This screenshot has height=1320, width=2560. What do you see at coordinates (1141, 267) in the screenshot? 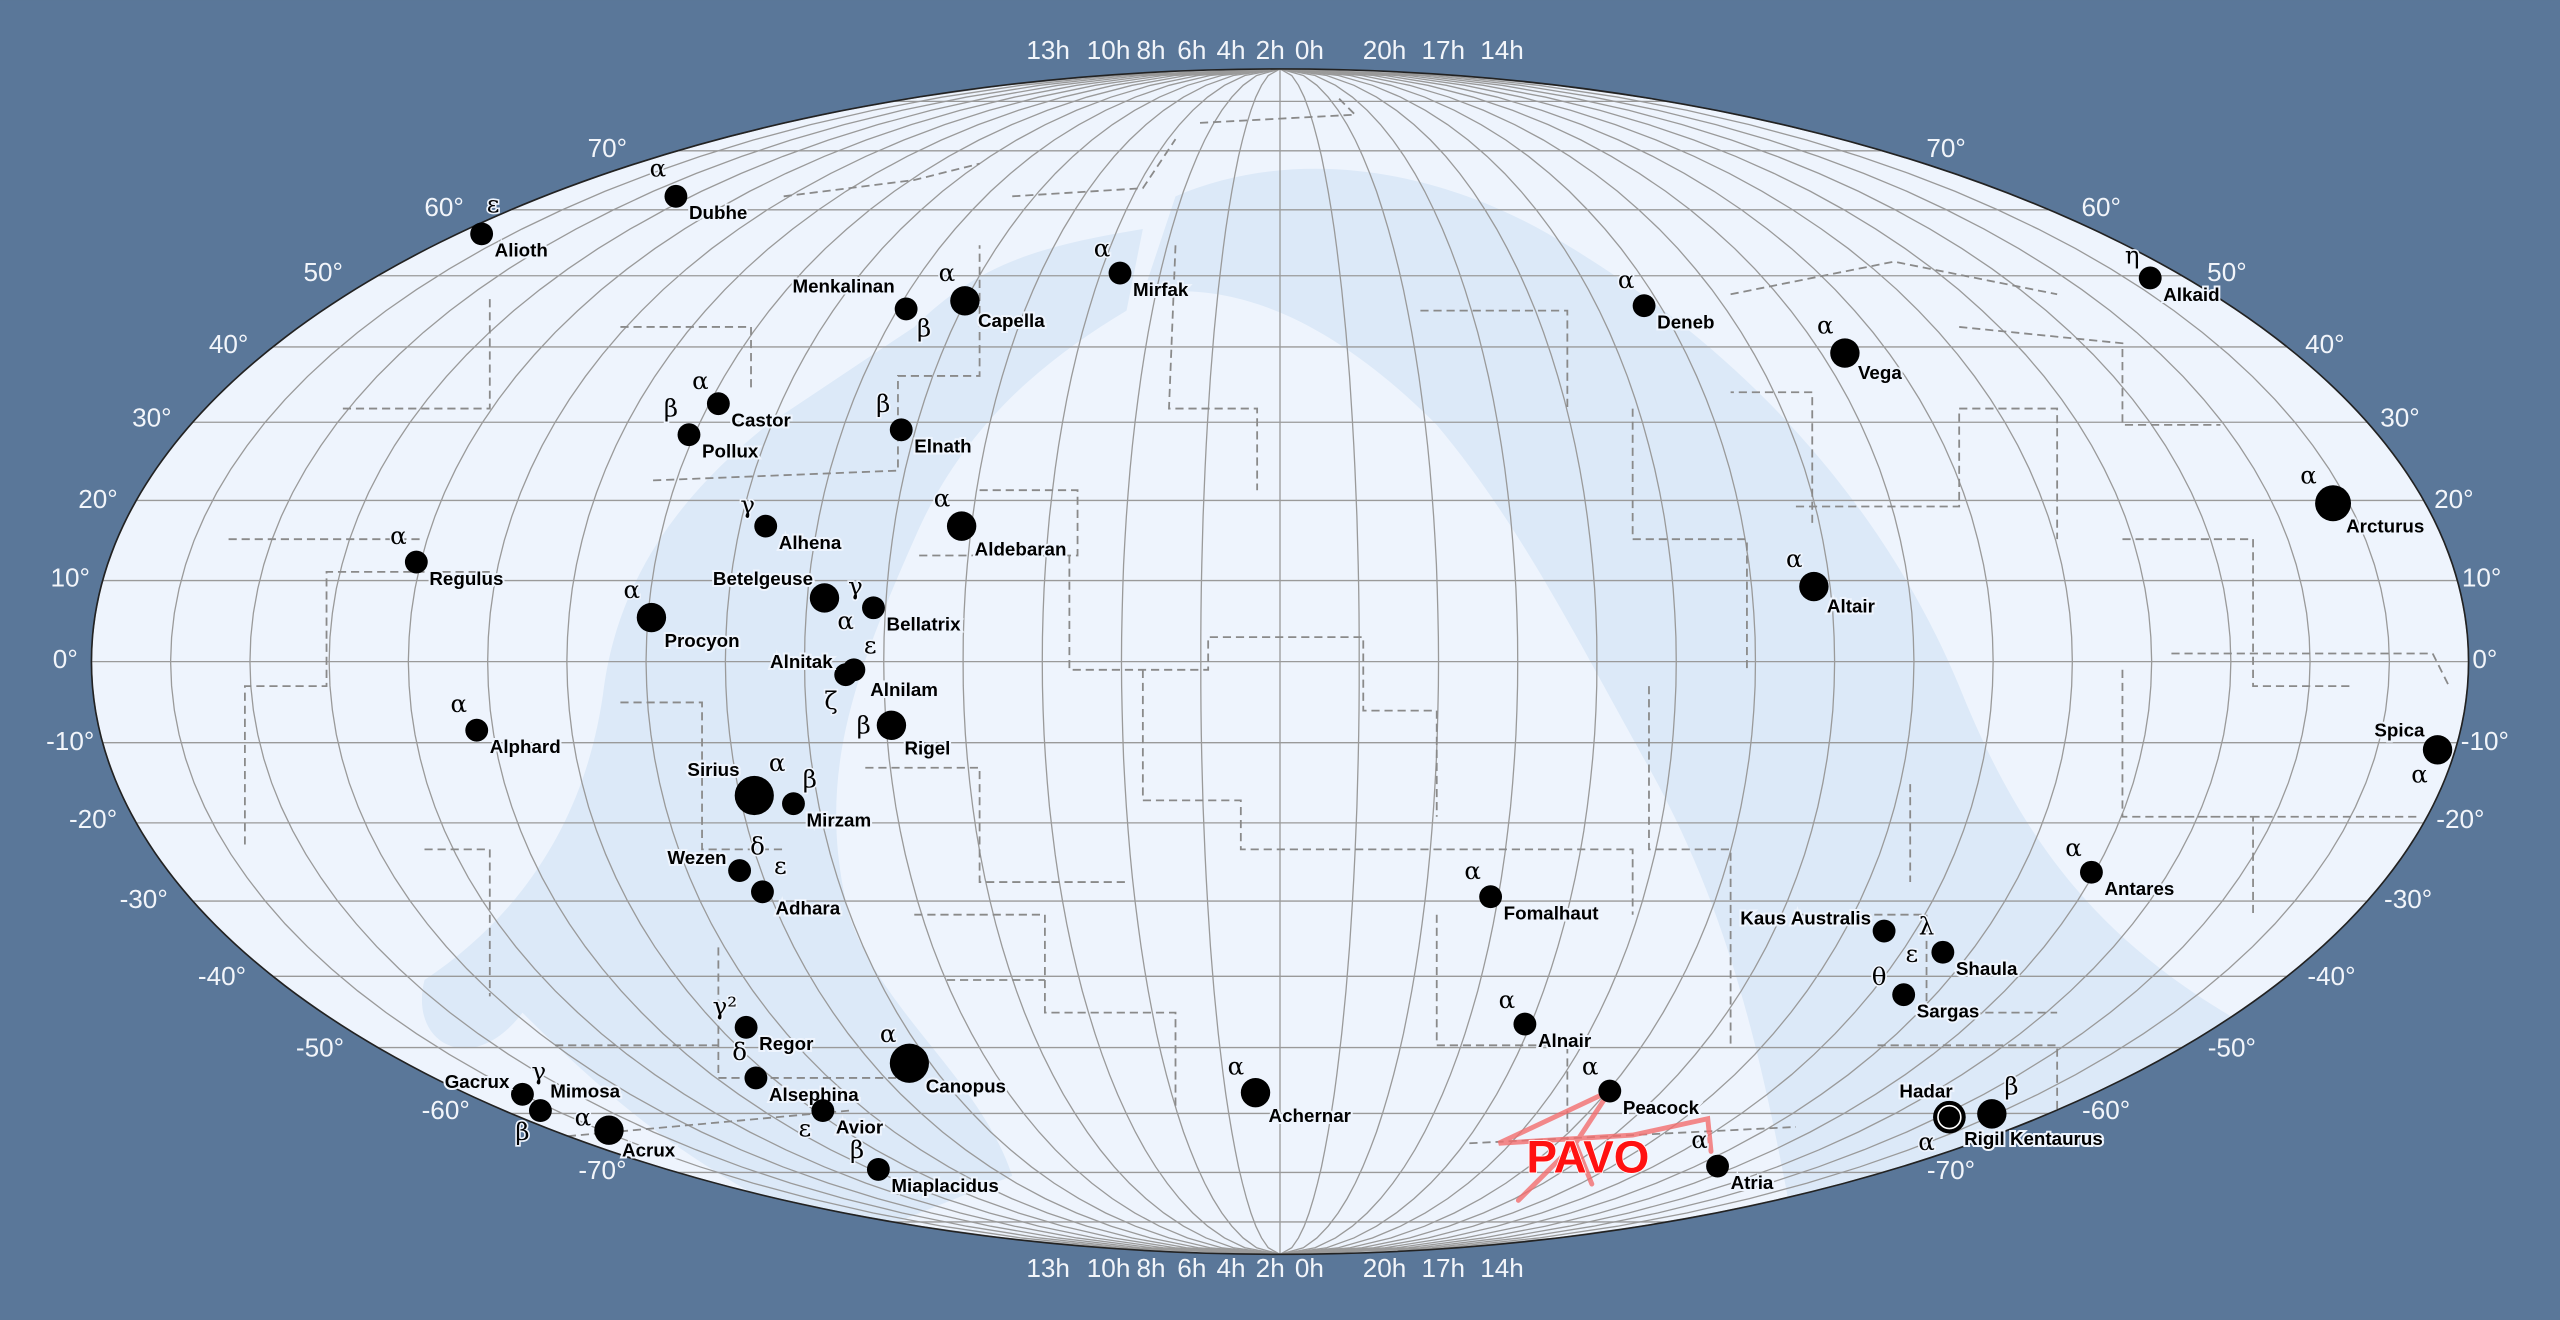
I see `star-mirfak: α Mirfak` at bounding box center [1141, 267].